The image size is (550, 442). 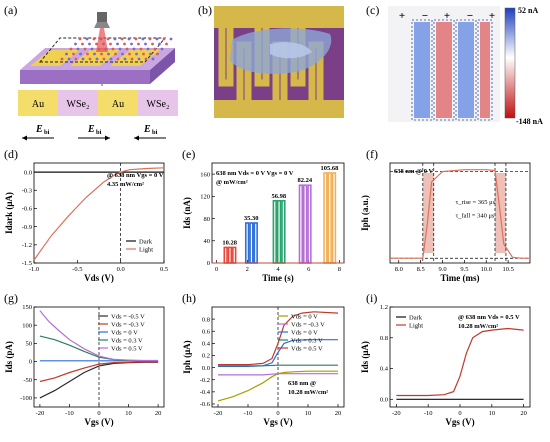 I want to click on field-sub-3: bi, so click(x=155, y=132).